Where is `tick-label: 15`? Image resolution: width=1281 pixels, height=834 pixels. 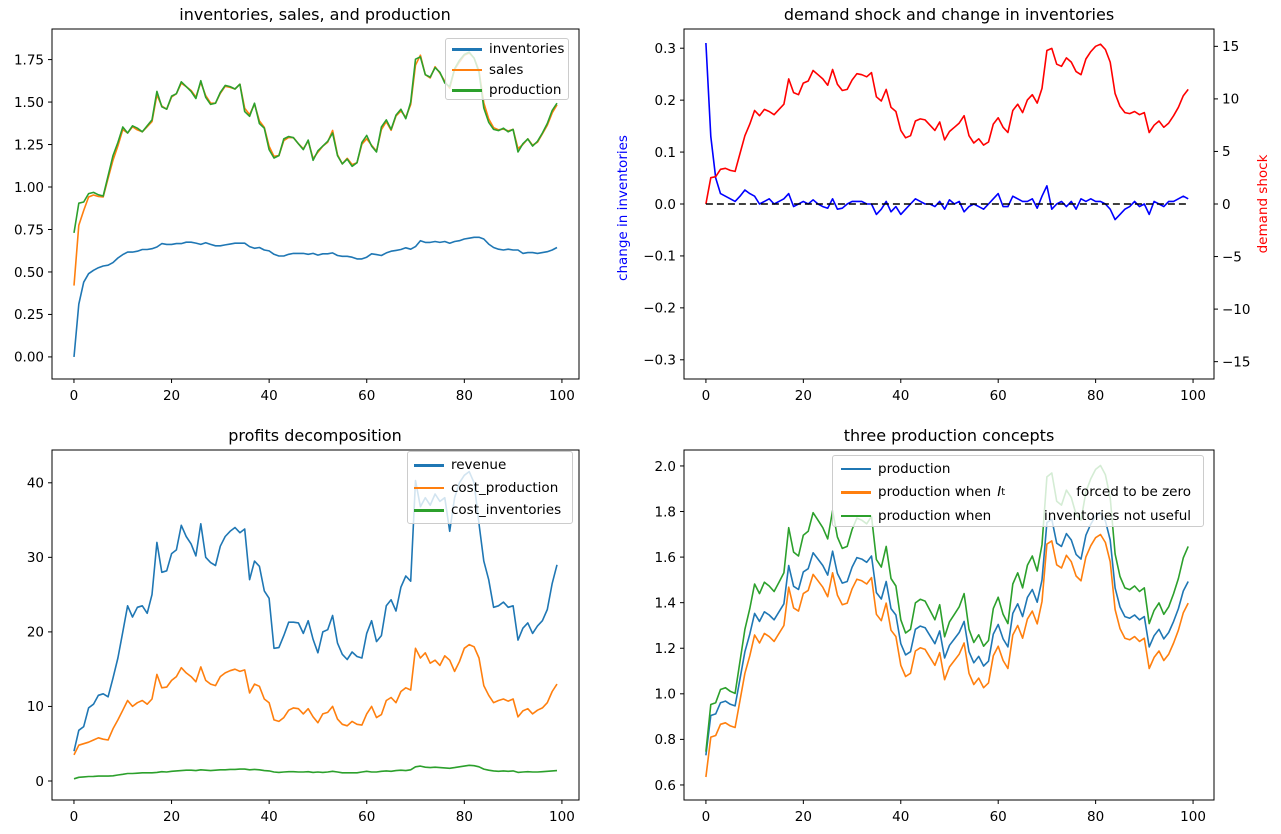 tick-label: 15 is located at coordinates (1230, 47).